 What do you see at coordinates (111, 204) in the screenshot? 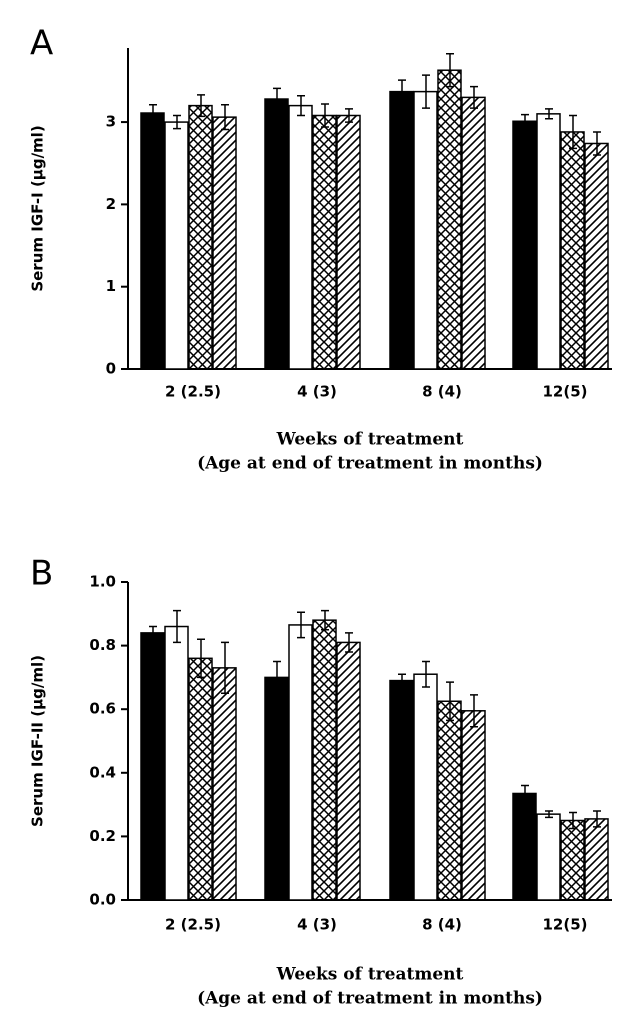
I see `y-tick-label: 2` at bounding box center [111, 204].